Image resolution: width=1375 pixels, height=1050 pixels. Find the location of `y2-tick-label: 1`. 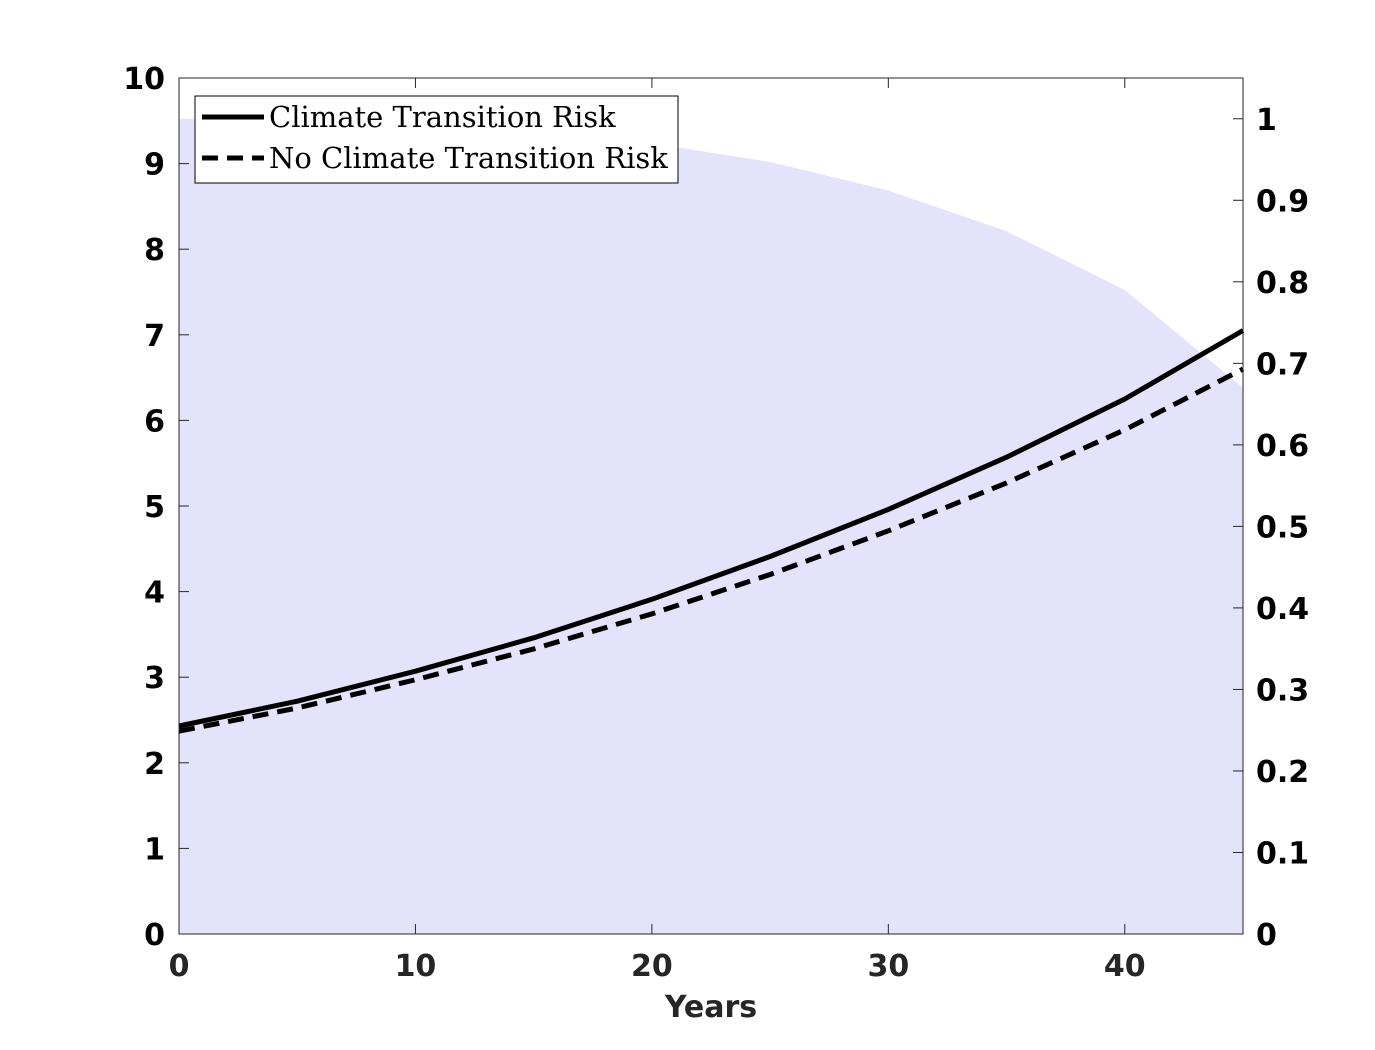

y2-tick-label: 1 is located at coordinates (1266, 120).